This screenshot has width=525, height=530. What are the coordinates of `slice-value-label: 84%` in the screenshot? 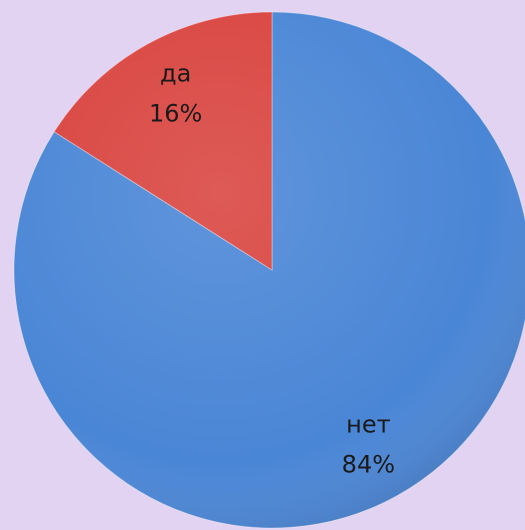 It's located at (368, 464).